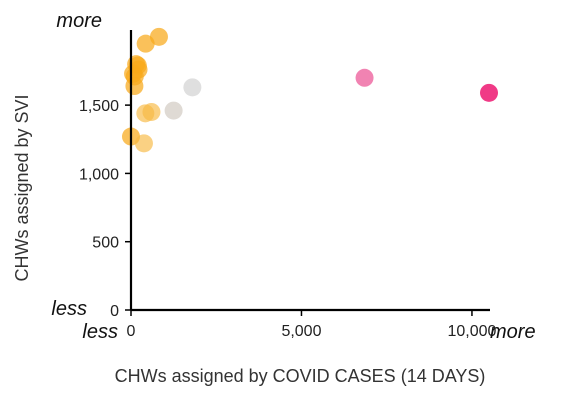  Describe the element at coordinates (100, 332) in the screenshot. I see `x-axis-end-low-label: less` at that location.